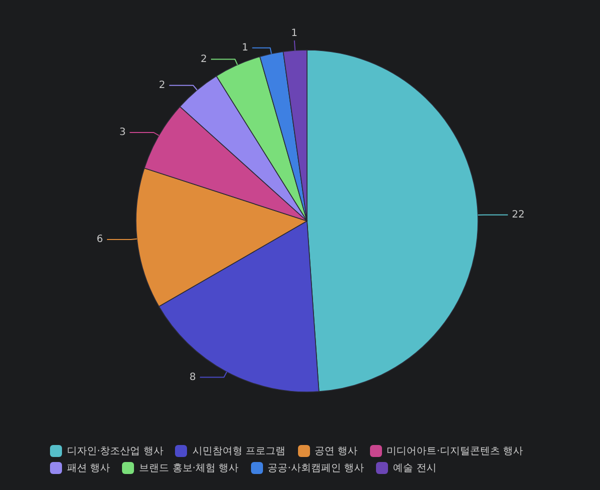 The height and width of the screenshot is (490, 600). What do you see at coordinates (336, 451) in the screenshot?
I see `legend-label: 공연 행사` at bounding box center [336, 451].